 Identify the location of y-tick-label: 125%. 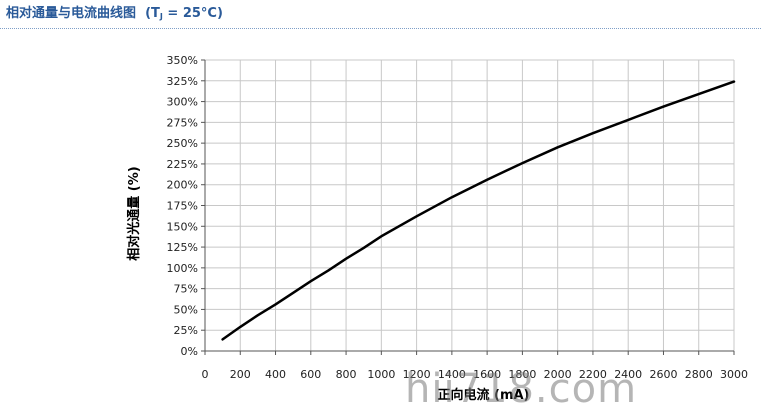
(182, 247).